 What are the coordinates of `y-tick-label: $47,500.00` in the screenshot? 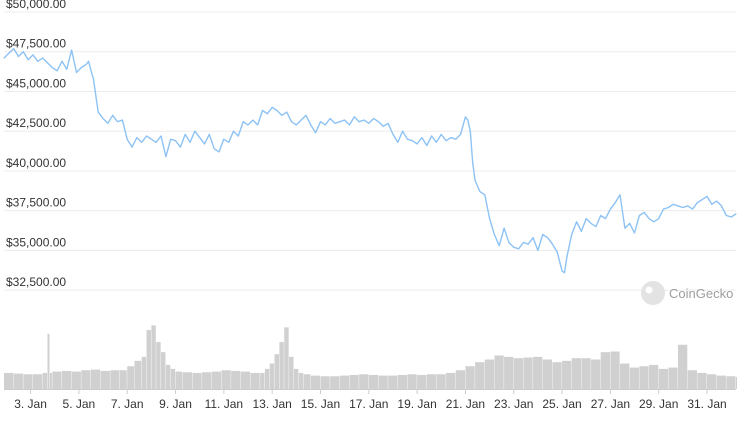 It's located at (36, 44).